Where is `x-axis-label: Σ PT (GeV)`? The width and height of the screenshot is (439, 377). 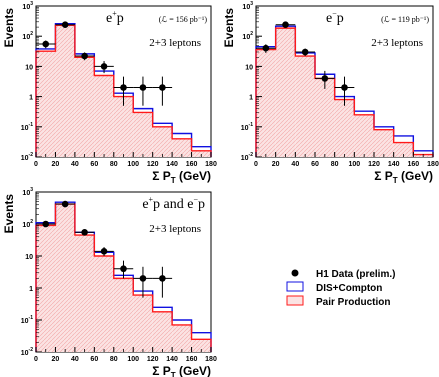
x-axis-label: Σ PT (GeV) is located at coordinates (181, 177).